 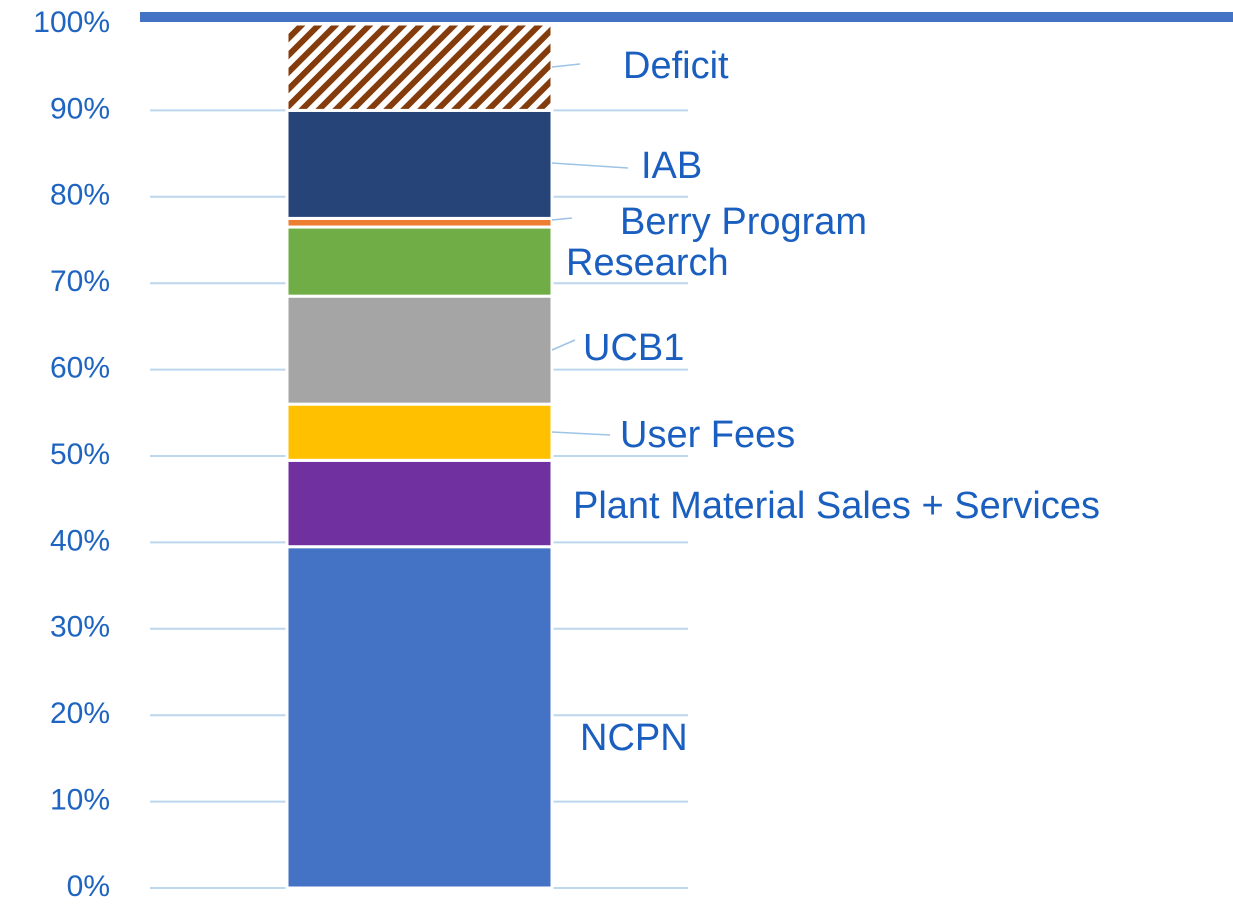 What do you see at coordinates (707, 435) in the screenshot?
I see `segment-label: User Fees` at bounding box center [707, 435].